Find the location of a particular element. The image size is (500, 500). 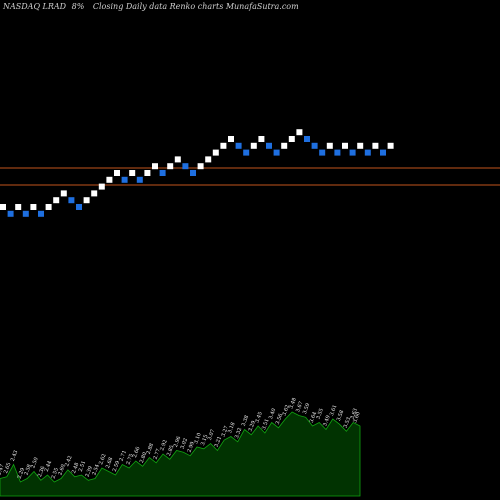

renko-bricks is located at coordinates (197, 173).